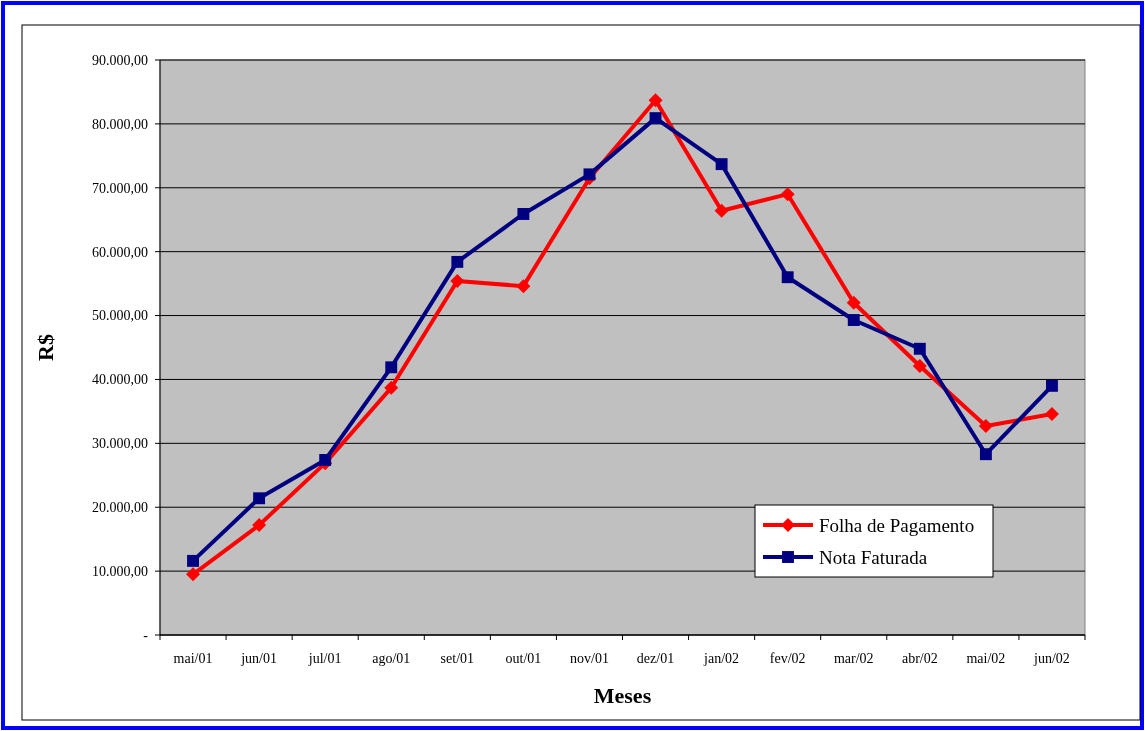  What do you see at coordinates (120, 444) in the screenshot?
I see `y-tick-label: 30.000,00` at bounding box center [120, 444].